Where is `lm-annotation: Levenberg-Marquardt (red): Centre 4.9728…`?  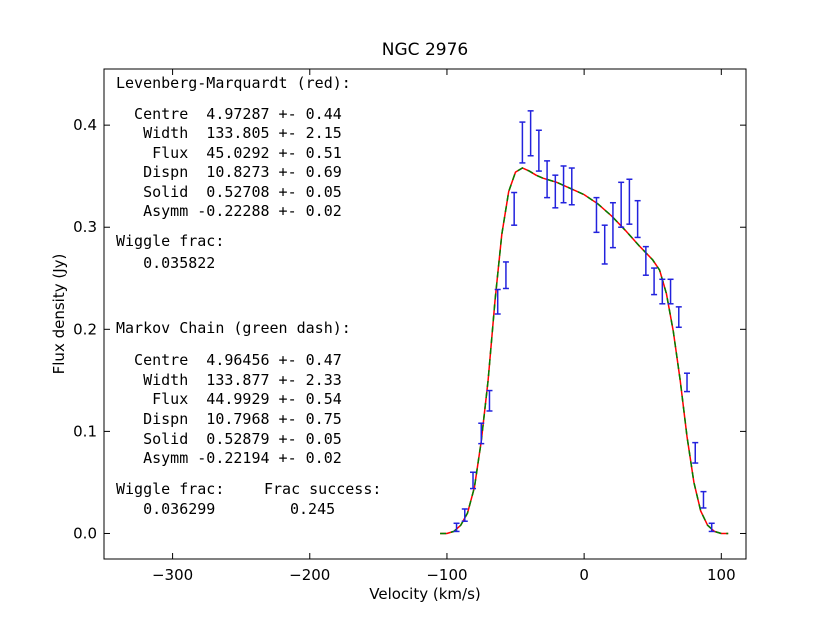 lm-annotation: Levenberg-Marquardt (red): Centre 4.9728… is located at coordinates (233, 173).